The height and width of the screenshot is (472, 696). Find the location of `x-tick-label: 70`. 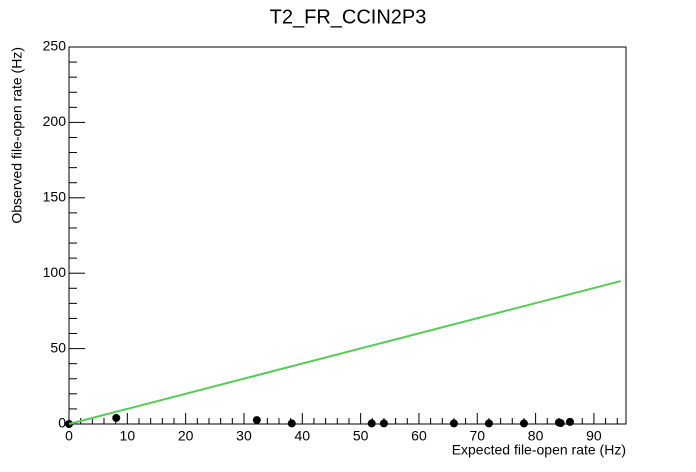

x-tick-label: 70 is located at coordinates (477, 436).